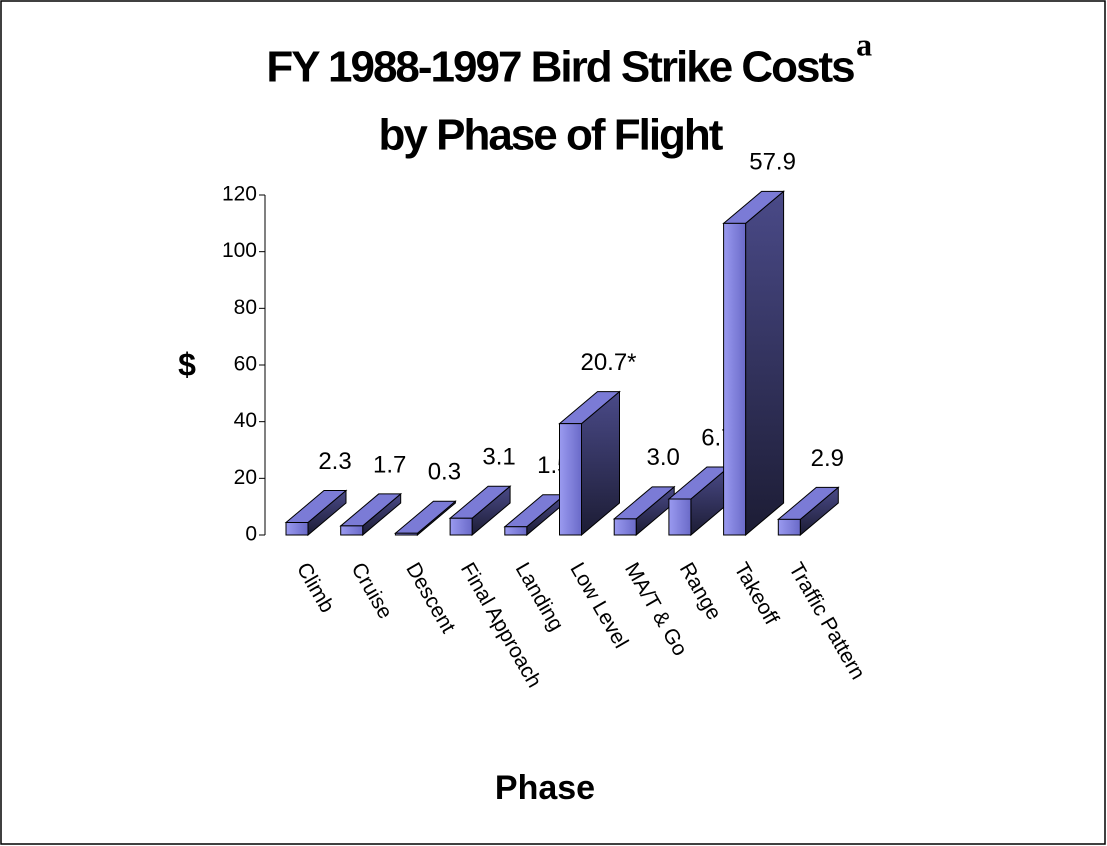  What do you see at coordinates (245, 364) in the screenshot?
I see `y-tick-label: 60` at bounding box center [245, 364].